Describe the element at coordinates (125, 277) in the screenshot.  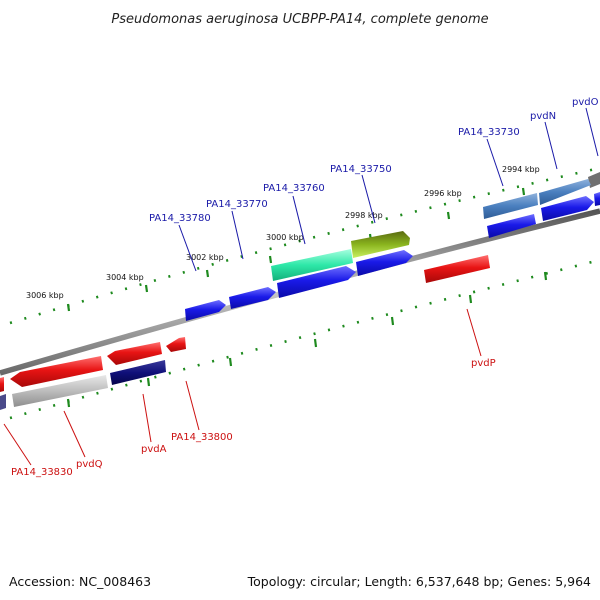
I see `kbp-label: 3004 kbp` at that location.